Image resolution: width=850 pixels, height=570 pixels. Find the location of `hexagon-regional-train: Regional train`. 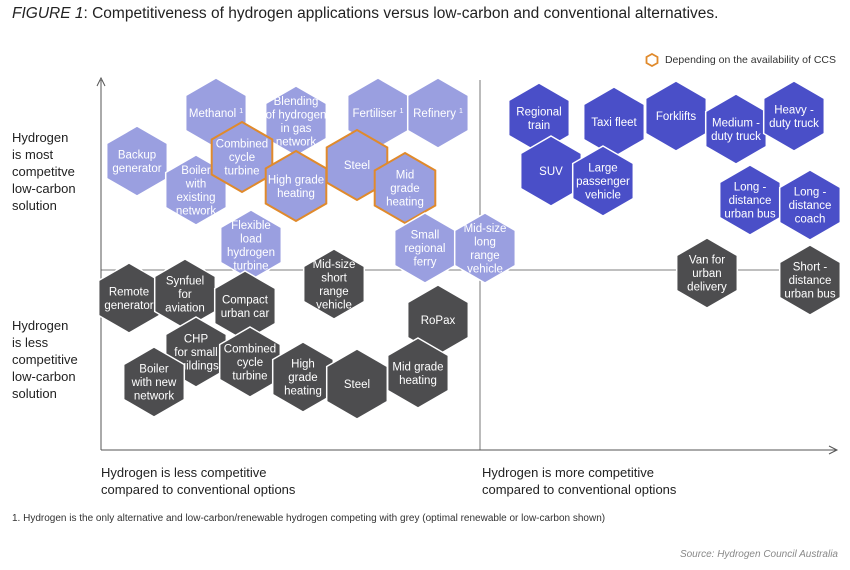

hexagon-regional-train: Regional train is located at coordinates (539, 118).